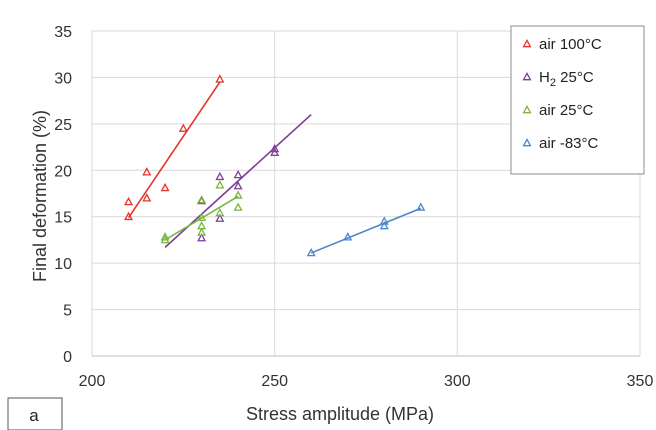 This screenshot has height=430, width=656. I want to click on y-tick-label: 10, so click(63, 264).